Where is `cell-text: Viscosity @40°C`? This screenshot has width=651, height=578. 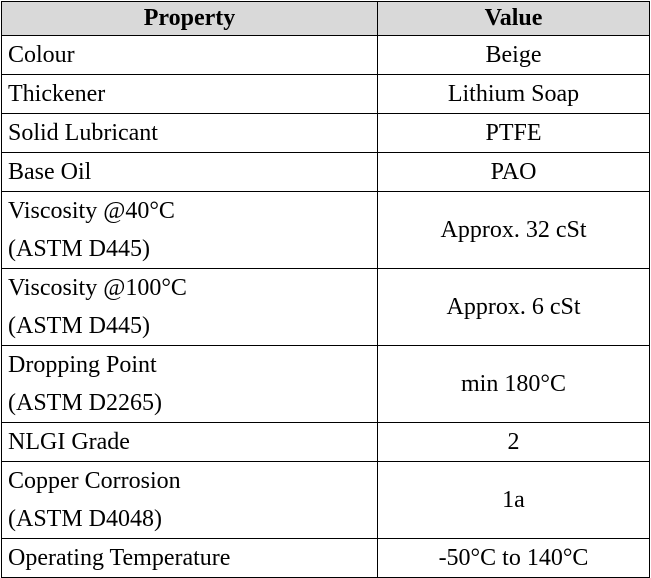 cell-text: Viscosity @40°C is located at coordinates (91, 211).